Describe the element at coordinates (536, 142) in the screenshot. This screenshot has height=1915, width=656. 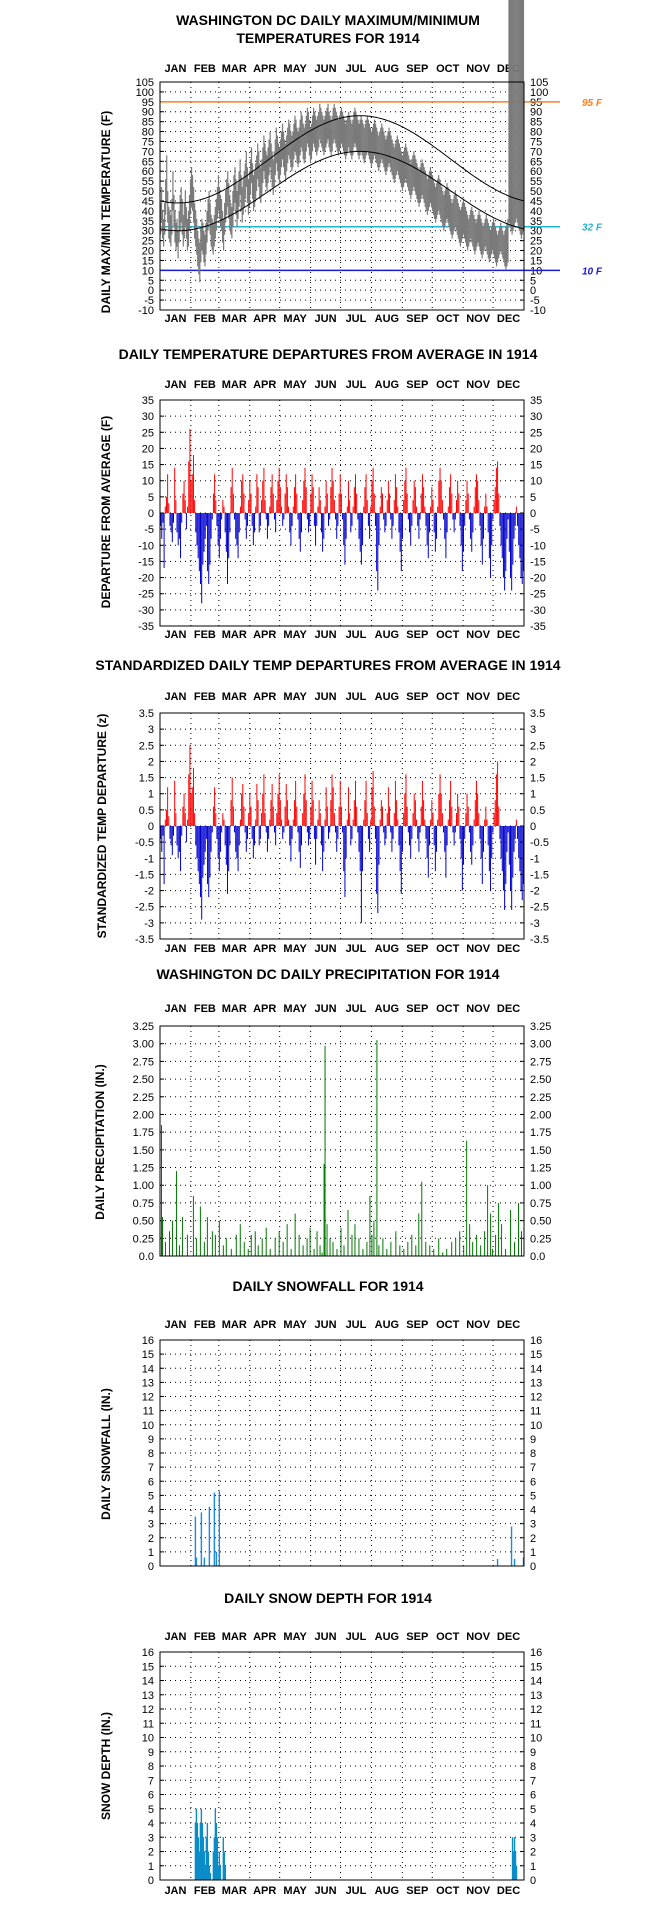
I see `y-tick-label-right: 75` at that location.